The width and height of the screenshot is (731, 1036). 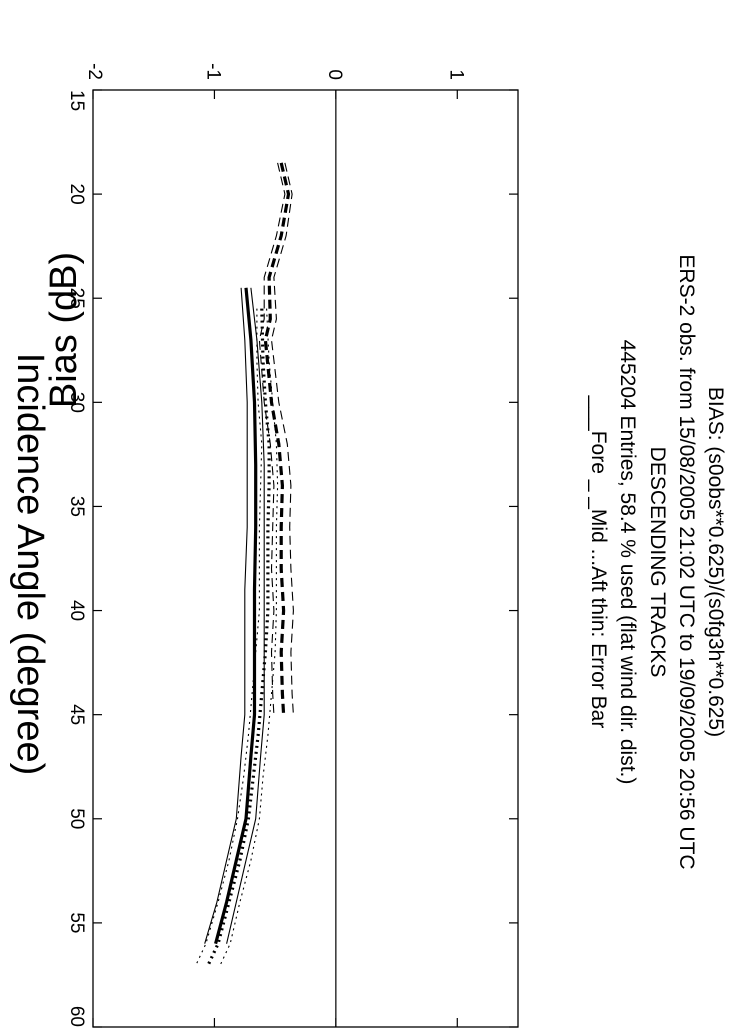 What do you see at coordinates (76, 194) in the screenshot?
I see `x-tick-label: 20` at bounding box center [76, 194].